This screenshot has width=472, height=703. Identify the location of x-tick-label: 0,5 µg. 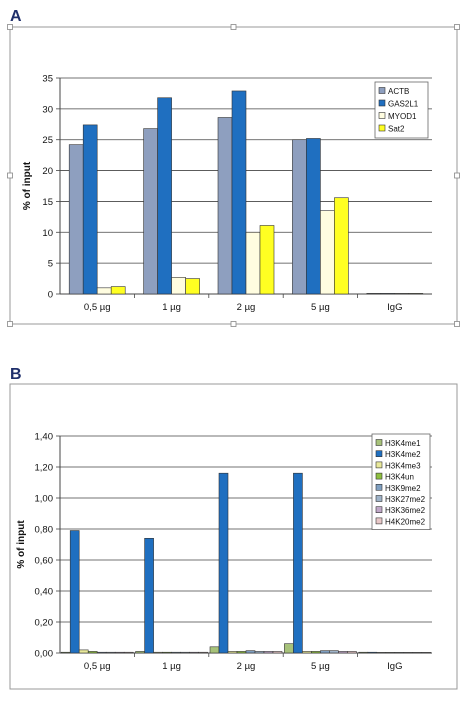
(97, 666).